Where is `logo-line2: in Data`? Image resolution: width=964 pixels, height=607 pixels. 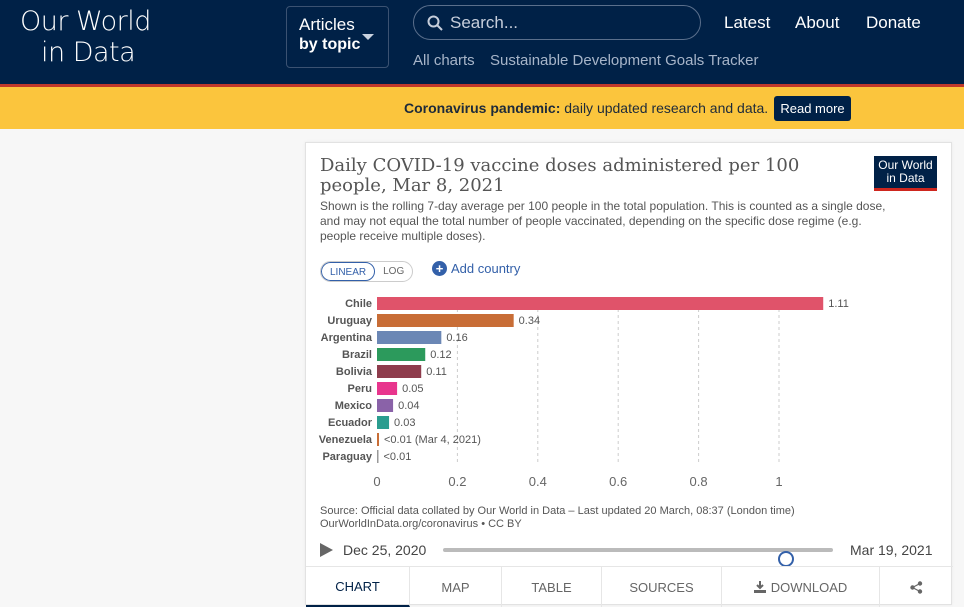 logo-line2: in Data is located at coordinates (88, 52).